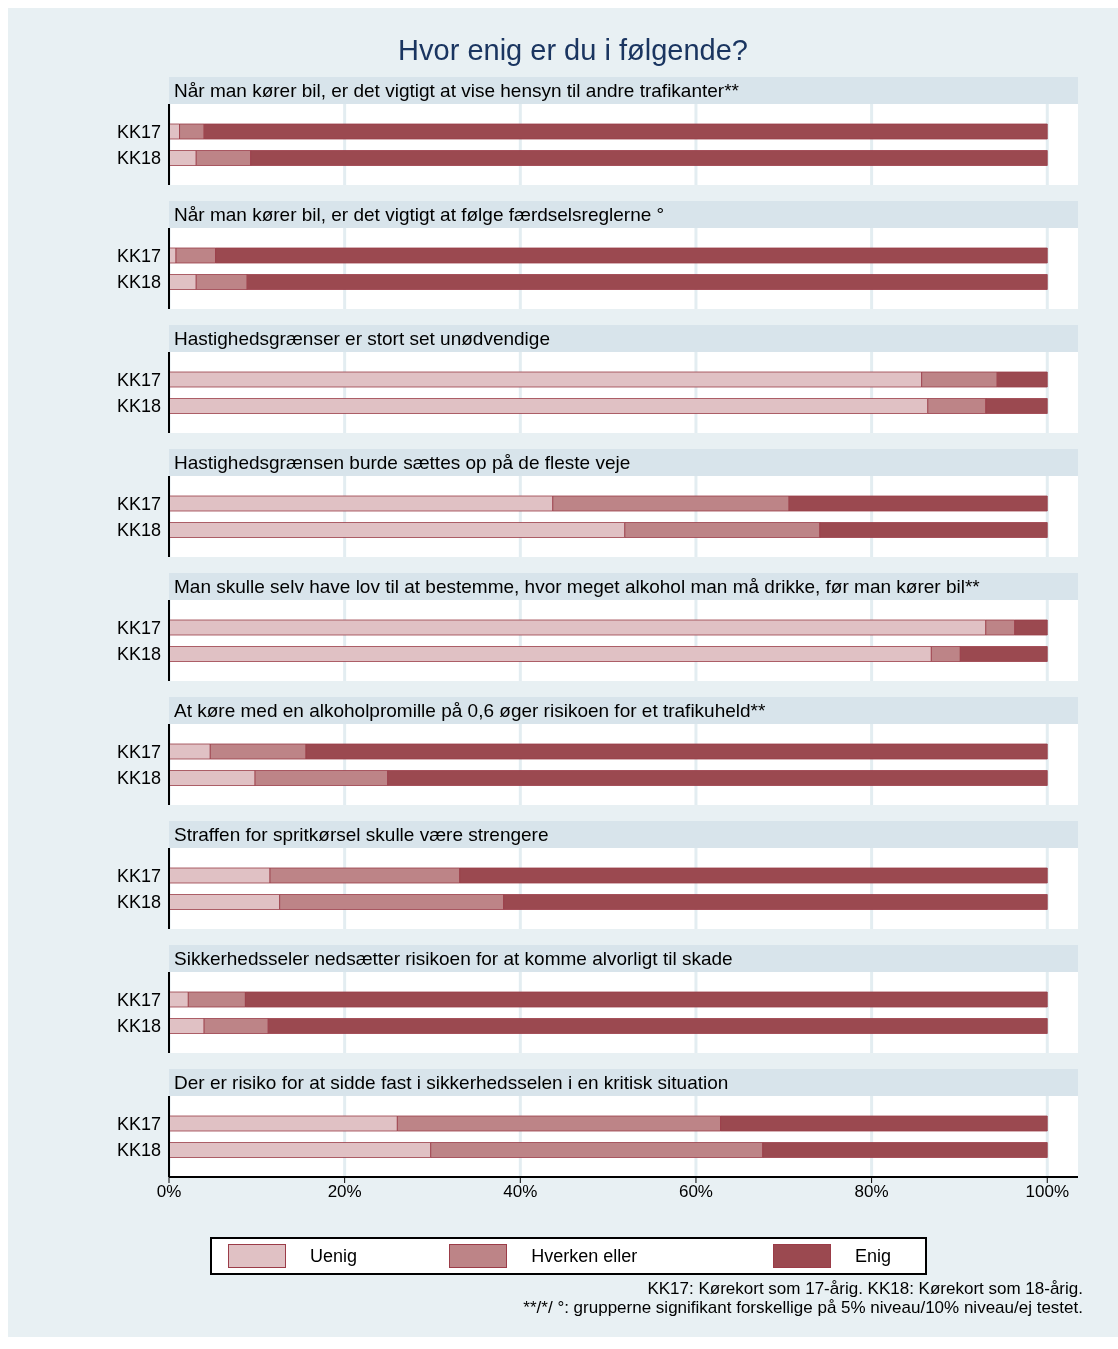  What do you see at coordinates (623, 710) in the screenshot?
I see `chart-subtitle: At køre med en alkoholpromille på 0,6 øger risikoen for et trafikuheld**` at bounding box center [623, 710].